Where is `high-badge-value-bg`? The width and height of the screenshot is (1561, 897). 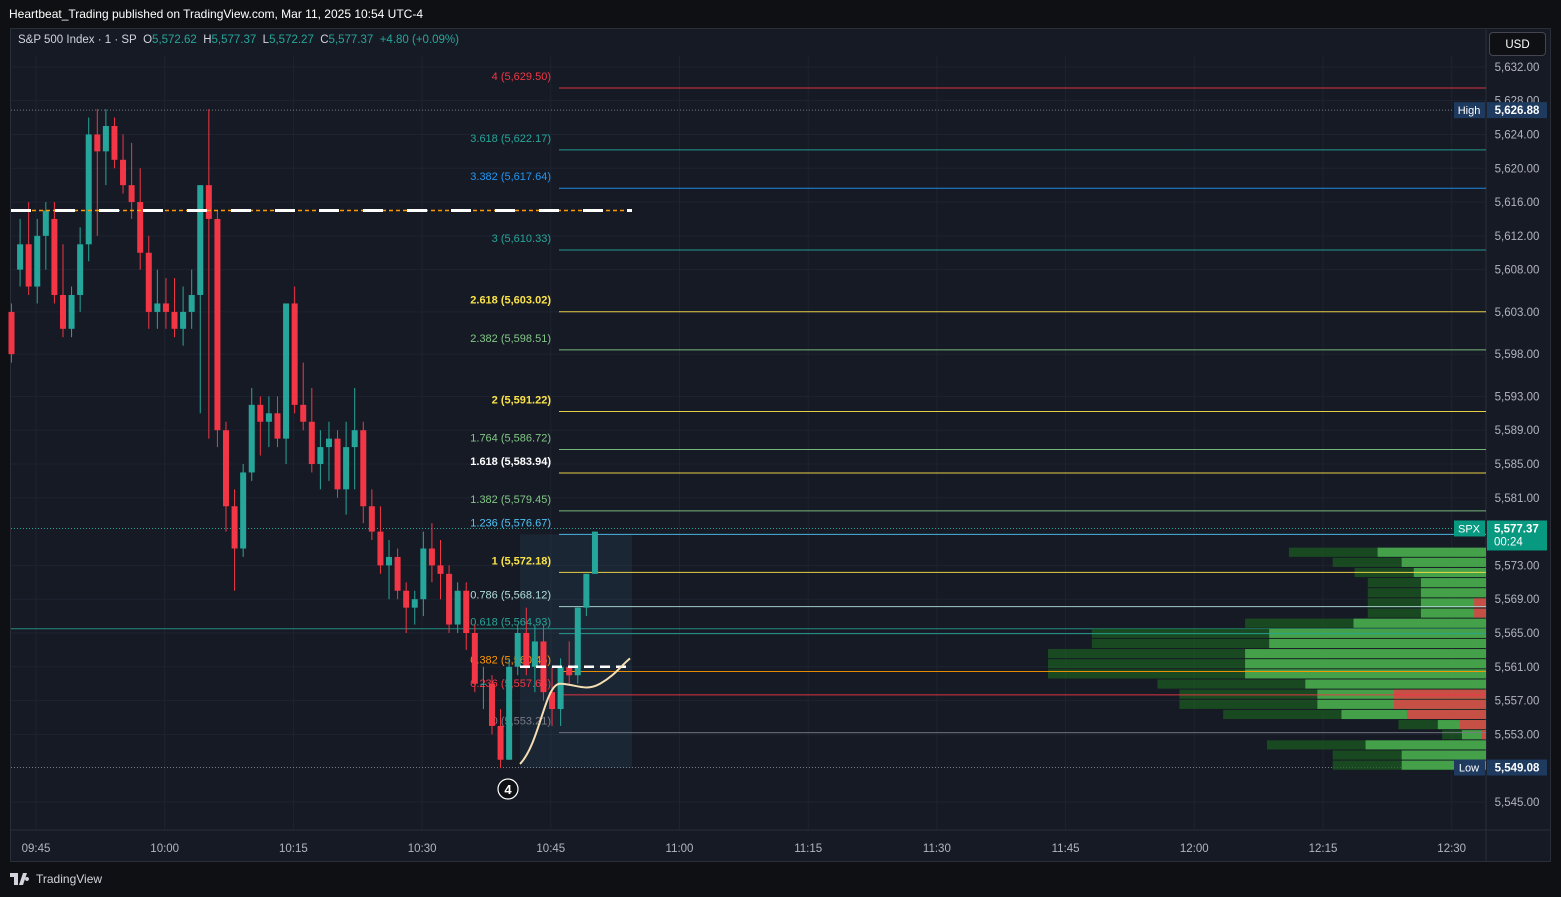 high-badge-value-bg is located at coordinates (1517, 110).